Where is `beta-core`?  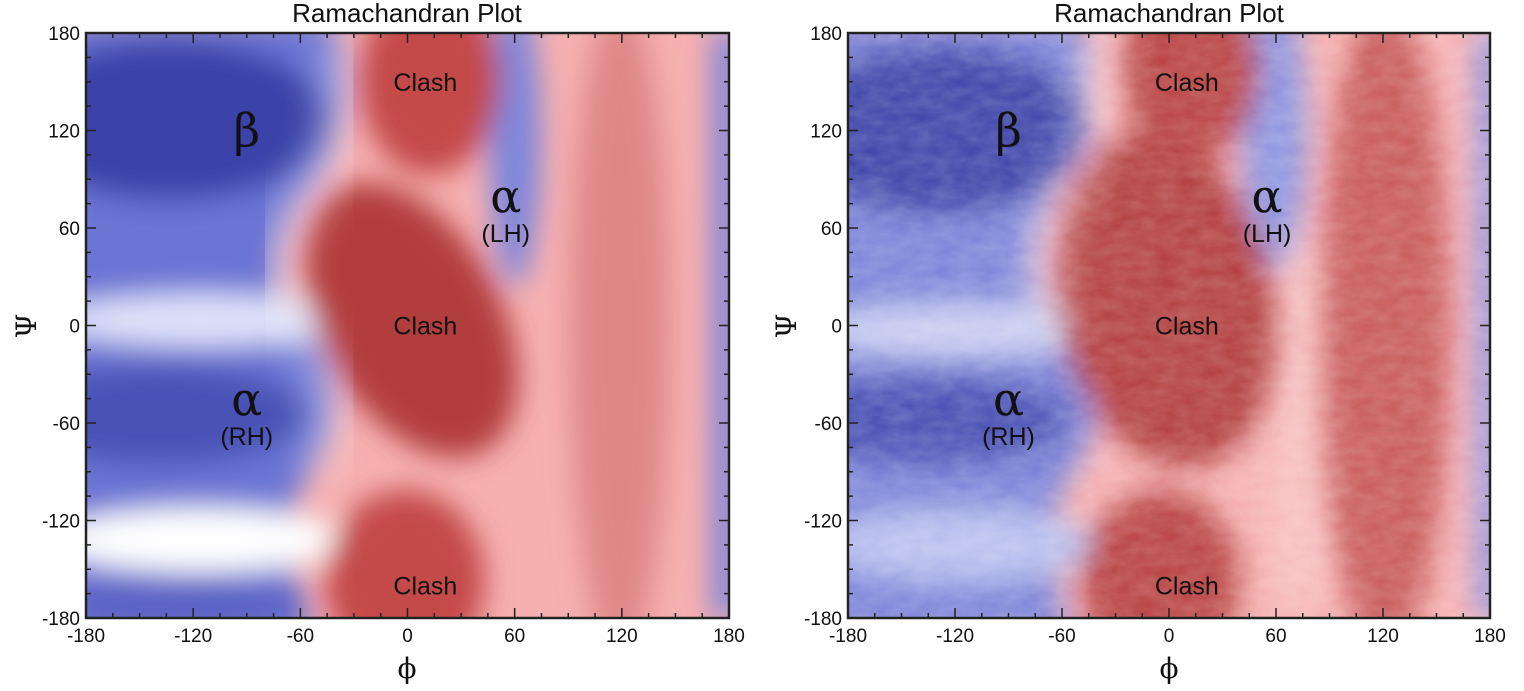
beta-core is located at coordinates (208, 120).